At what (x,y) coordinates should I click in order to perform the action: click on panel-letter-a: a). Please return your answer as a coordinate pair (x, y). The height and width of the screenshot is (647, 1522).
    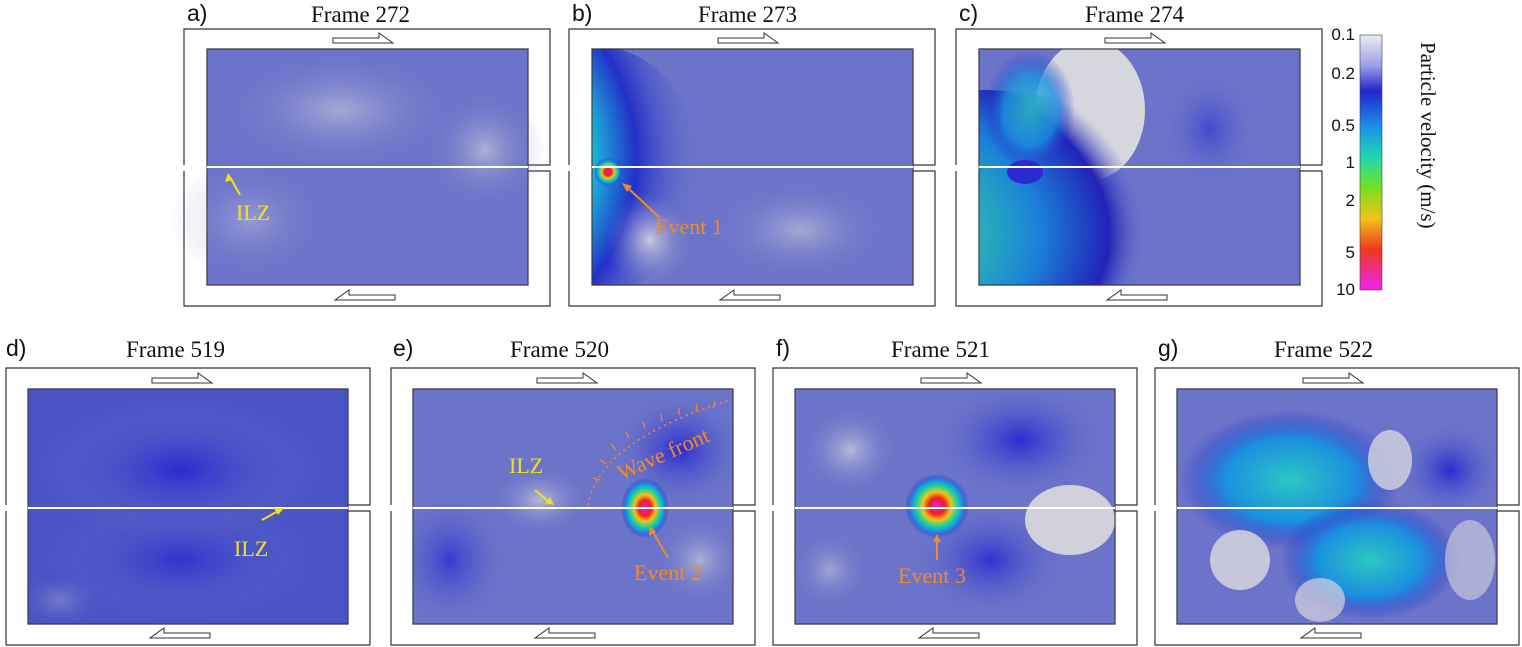
    Looking at the image, I should click on (197, 13).